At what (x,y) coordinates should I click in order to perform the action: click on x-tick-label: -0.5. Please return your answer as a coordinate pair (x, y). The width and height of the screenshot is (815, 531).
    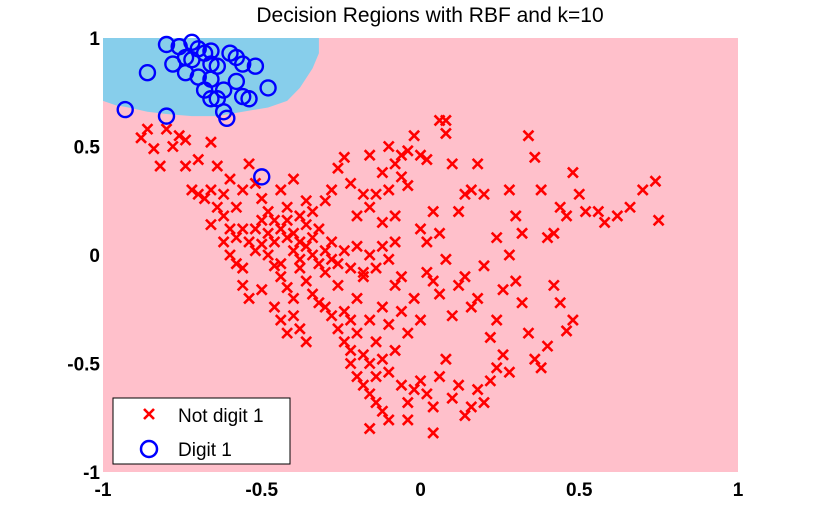
    Looking at the image, I should click on (261, 490).